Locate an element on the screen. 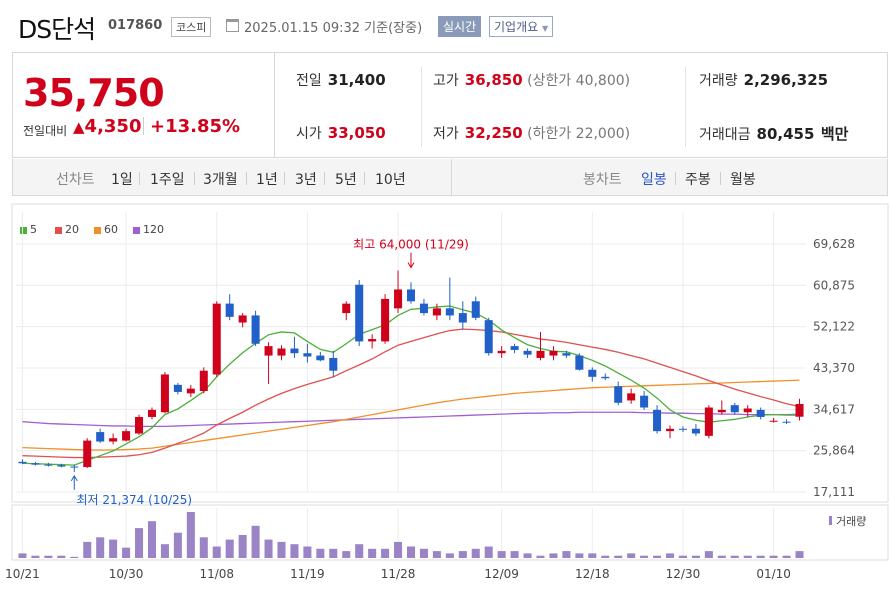 Image resolution: width=890 pixels, height=600 pixels. ma120-line is located at coordinates (411, 419).